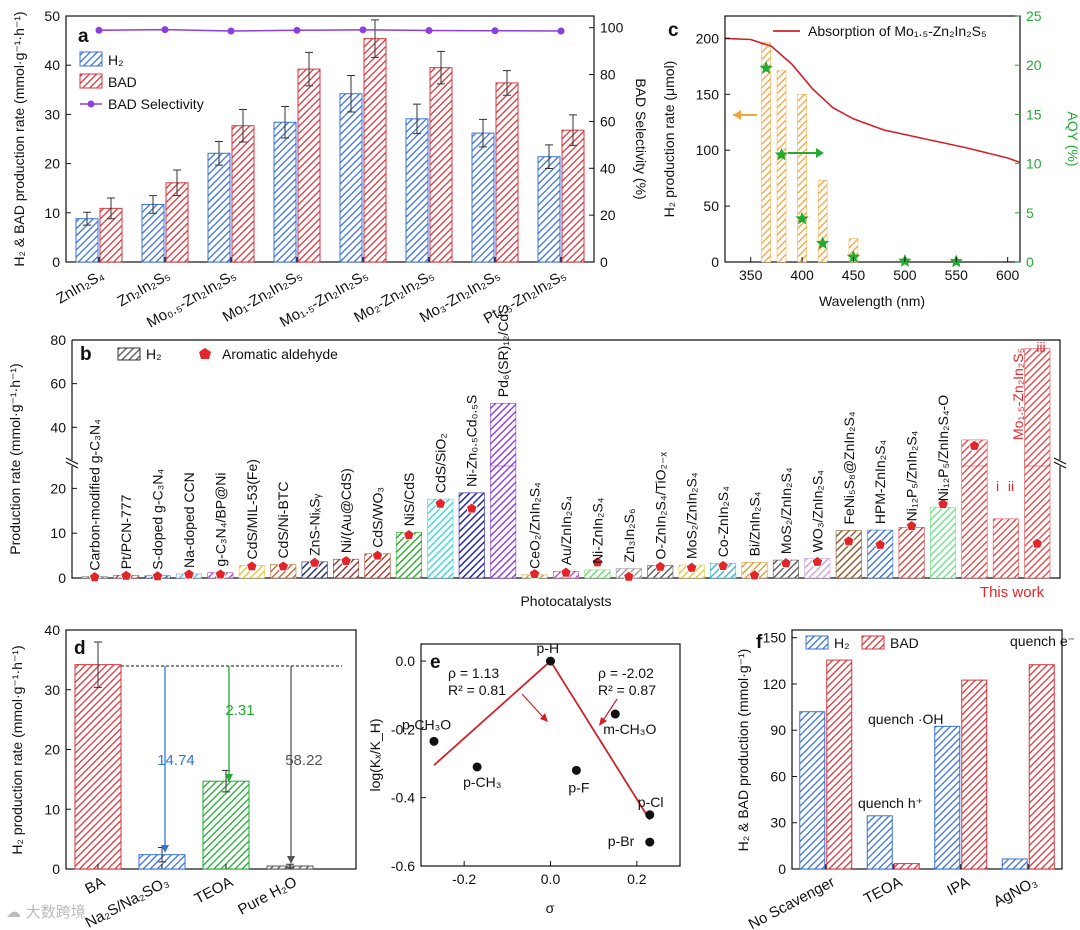  Describe the element at coordinates (482, 782) in the screenshot. I see `point-label: p-CH₃` at that location.